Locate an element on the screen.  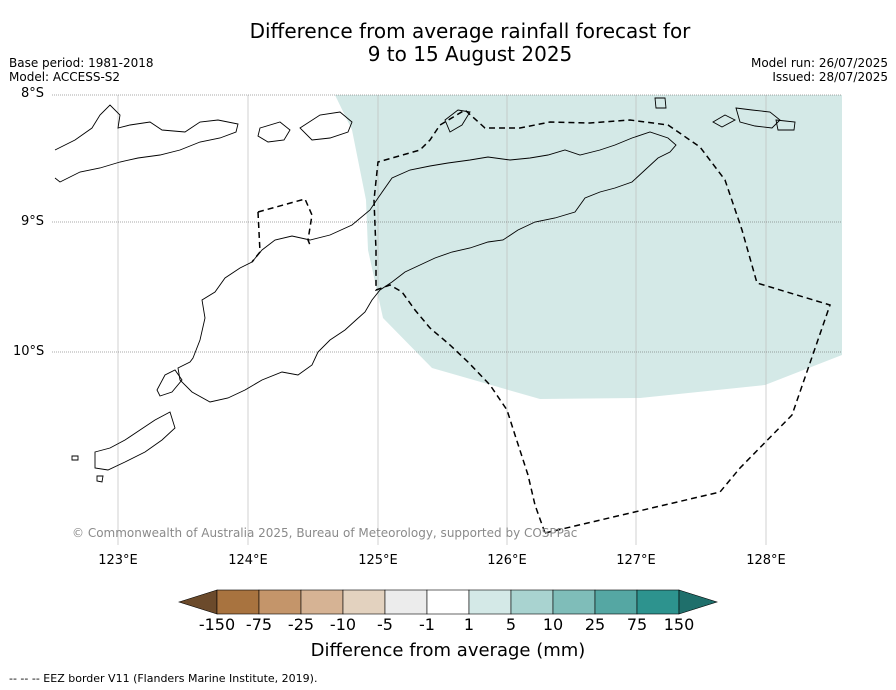
model-run-date: Model run: 26/07/2025 is located at coordinates (819, 63).